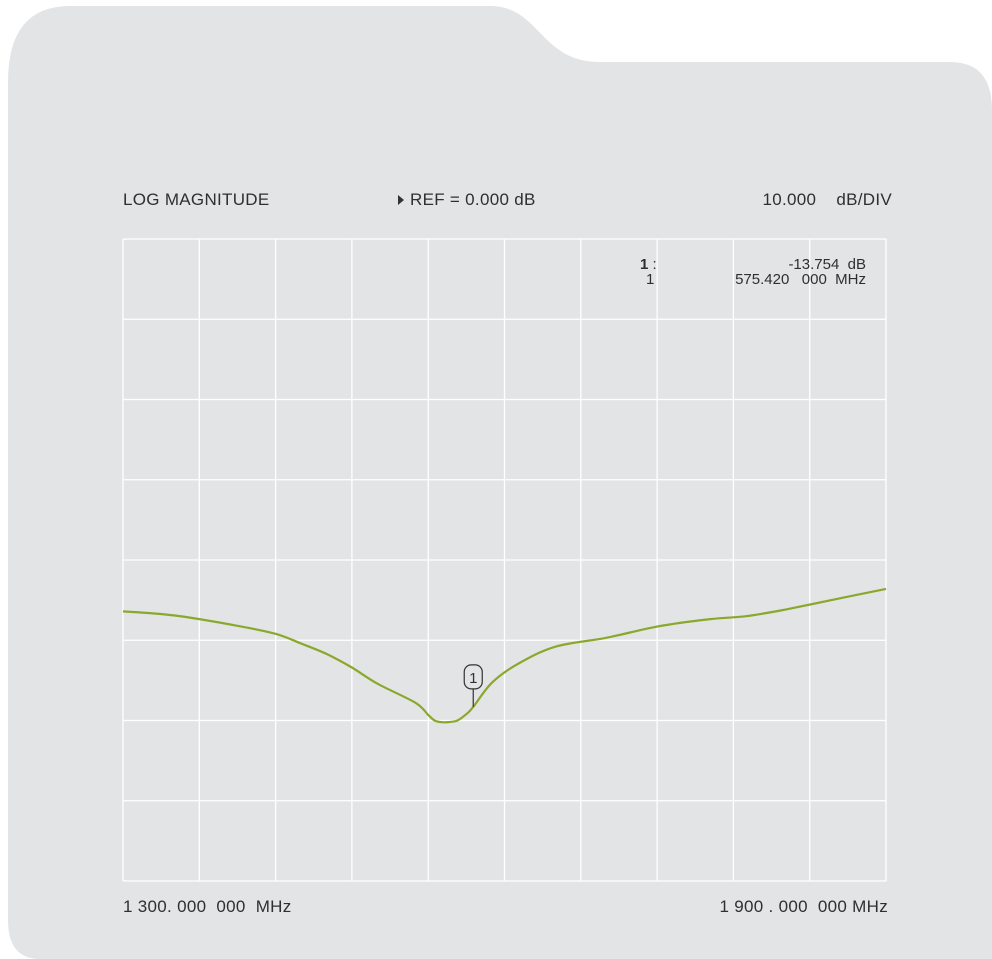  What do you see at coordinates (803, 906) in the screenshot?
I see `stop-frequency: 1 900 . 000 000 MHz` at bounding box center [803, 906].